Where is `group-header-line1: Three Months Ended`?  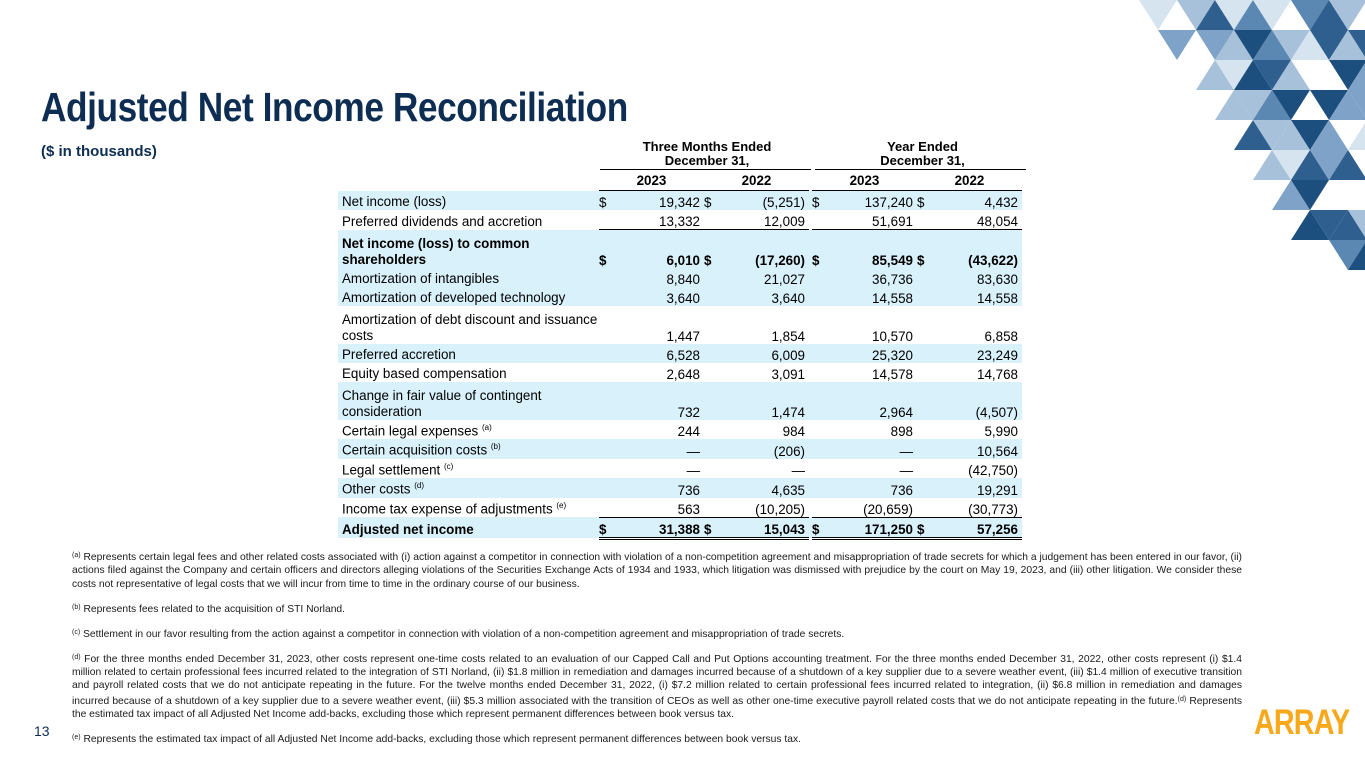
group-header-line1: Three Months Ended is located at coordinates (707, 146).